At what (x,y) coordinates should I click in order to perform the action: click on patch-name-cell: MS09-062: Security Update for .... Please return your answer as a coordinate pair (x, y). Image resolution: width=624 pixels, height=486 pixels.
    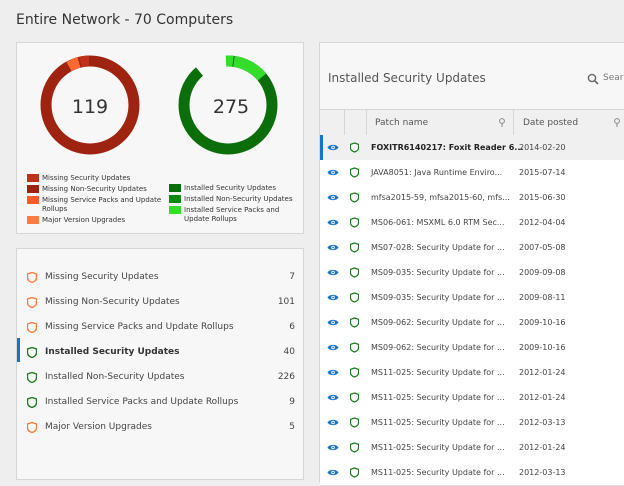
    Looking at the image, I should click on (438, 322).